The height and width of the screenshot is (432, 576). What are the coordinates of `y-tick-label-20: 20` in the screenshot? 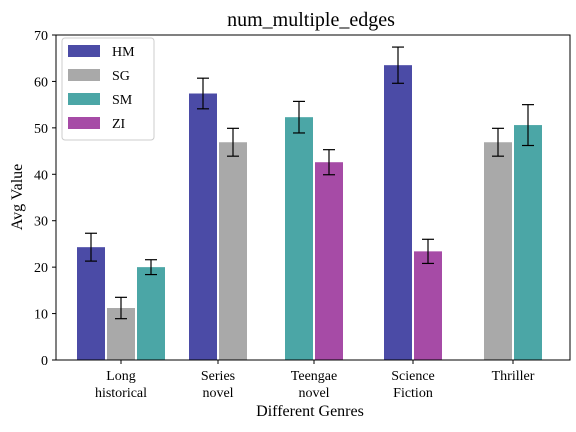 It's located at (41, 268).